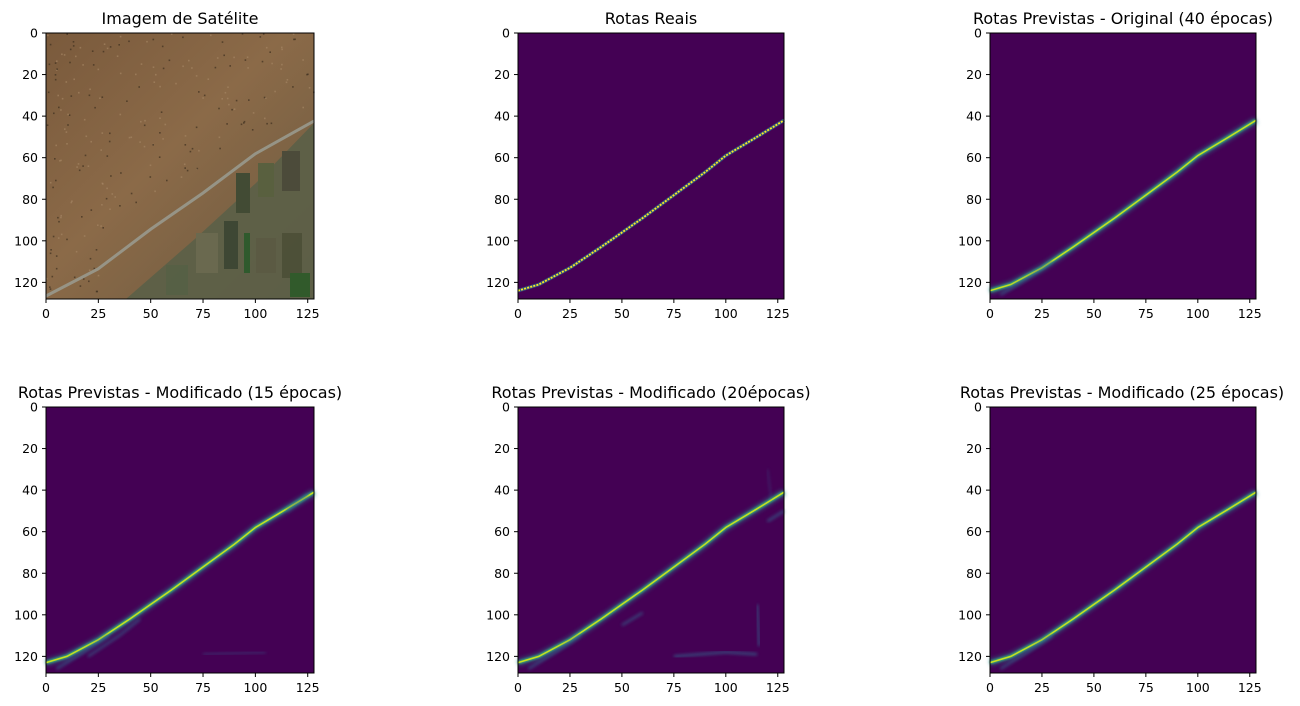 This screenshot has width=1300, height=706. What do you see at coordinates (506, 74) in the screenshot?
I see `y-tick: 20` at bounding box center [506, 74].